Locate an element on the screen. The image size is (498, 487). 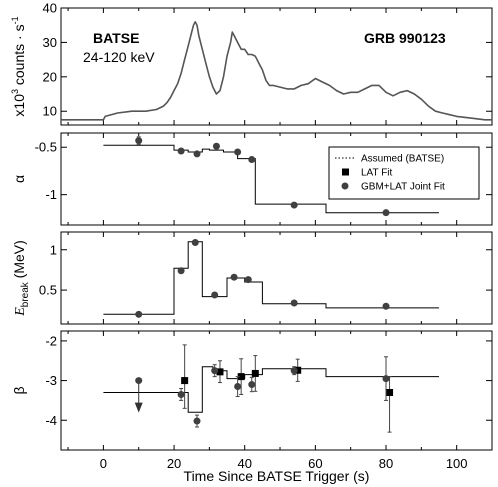
xtick-label: 40 is located at coordinates (244, 463).